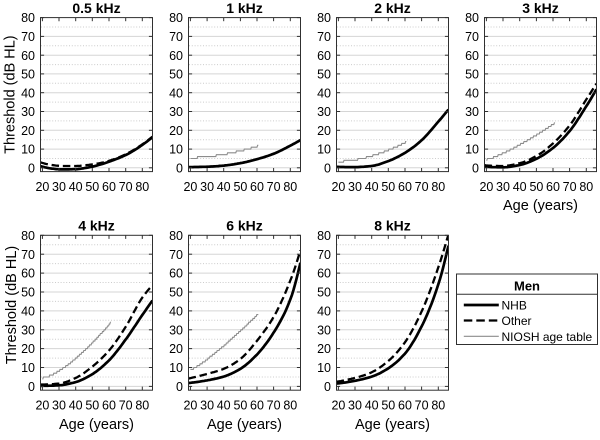  Describe the element at coordinates (517, 321) in the screenshot. I see `svg-text: Other` at that location.